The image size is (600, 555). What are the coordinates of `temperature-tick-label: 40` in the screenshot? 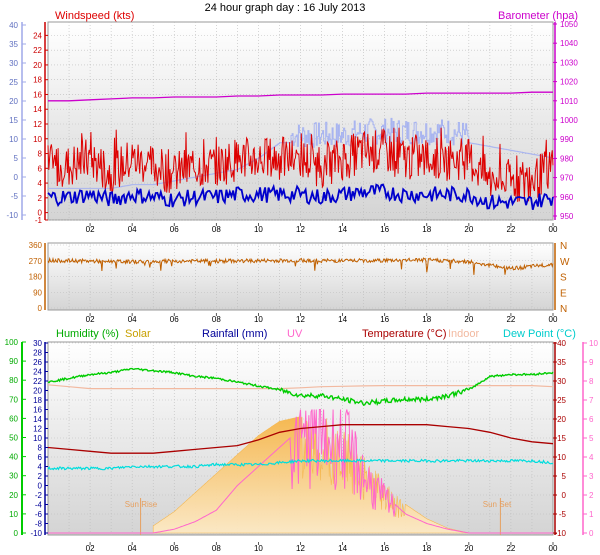 It's located at (561, 343).